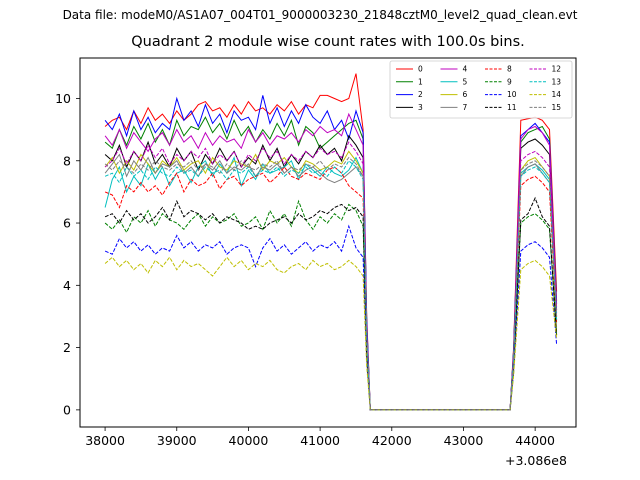  What do you see at coordinates (557, 107) in the screenshot?
I see `legend-label-15: 15` at bounding box center [557, 107].